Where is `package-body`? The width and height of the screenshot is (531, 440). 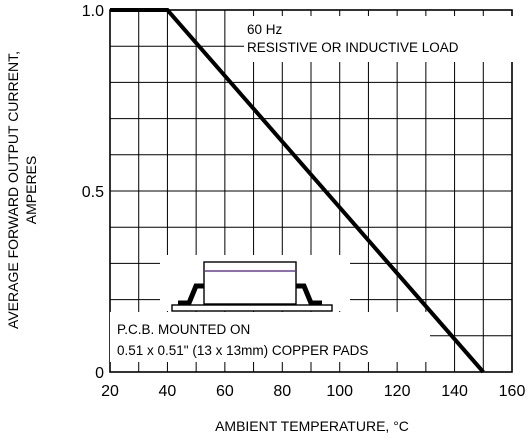
package-body is located at coordinates (250, 283).